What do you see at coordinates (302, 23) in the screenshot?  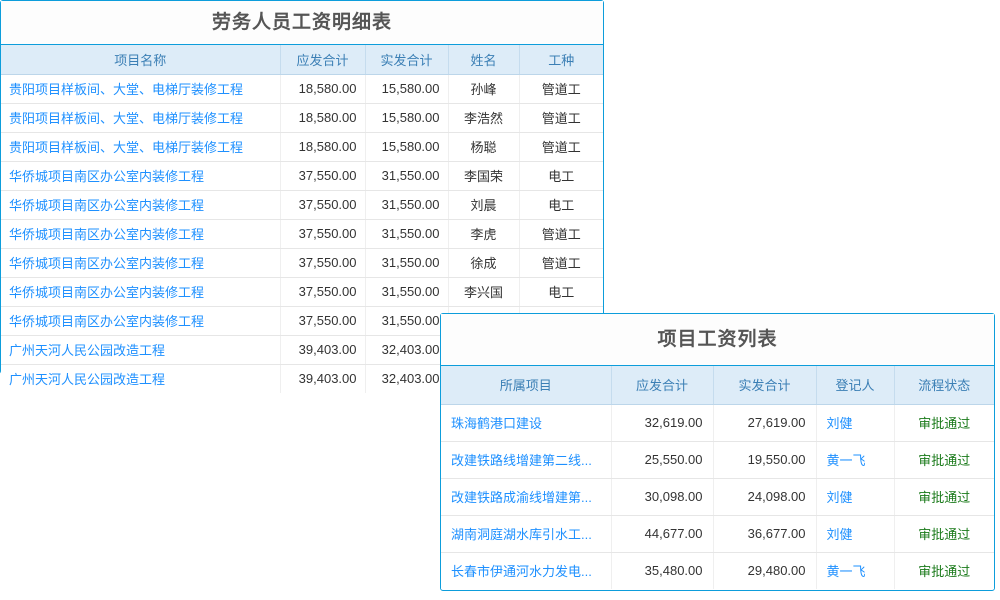 I see `panel-title-labor-detail: 劳务人员工资明细表` at bounding box center [302, 23].